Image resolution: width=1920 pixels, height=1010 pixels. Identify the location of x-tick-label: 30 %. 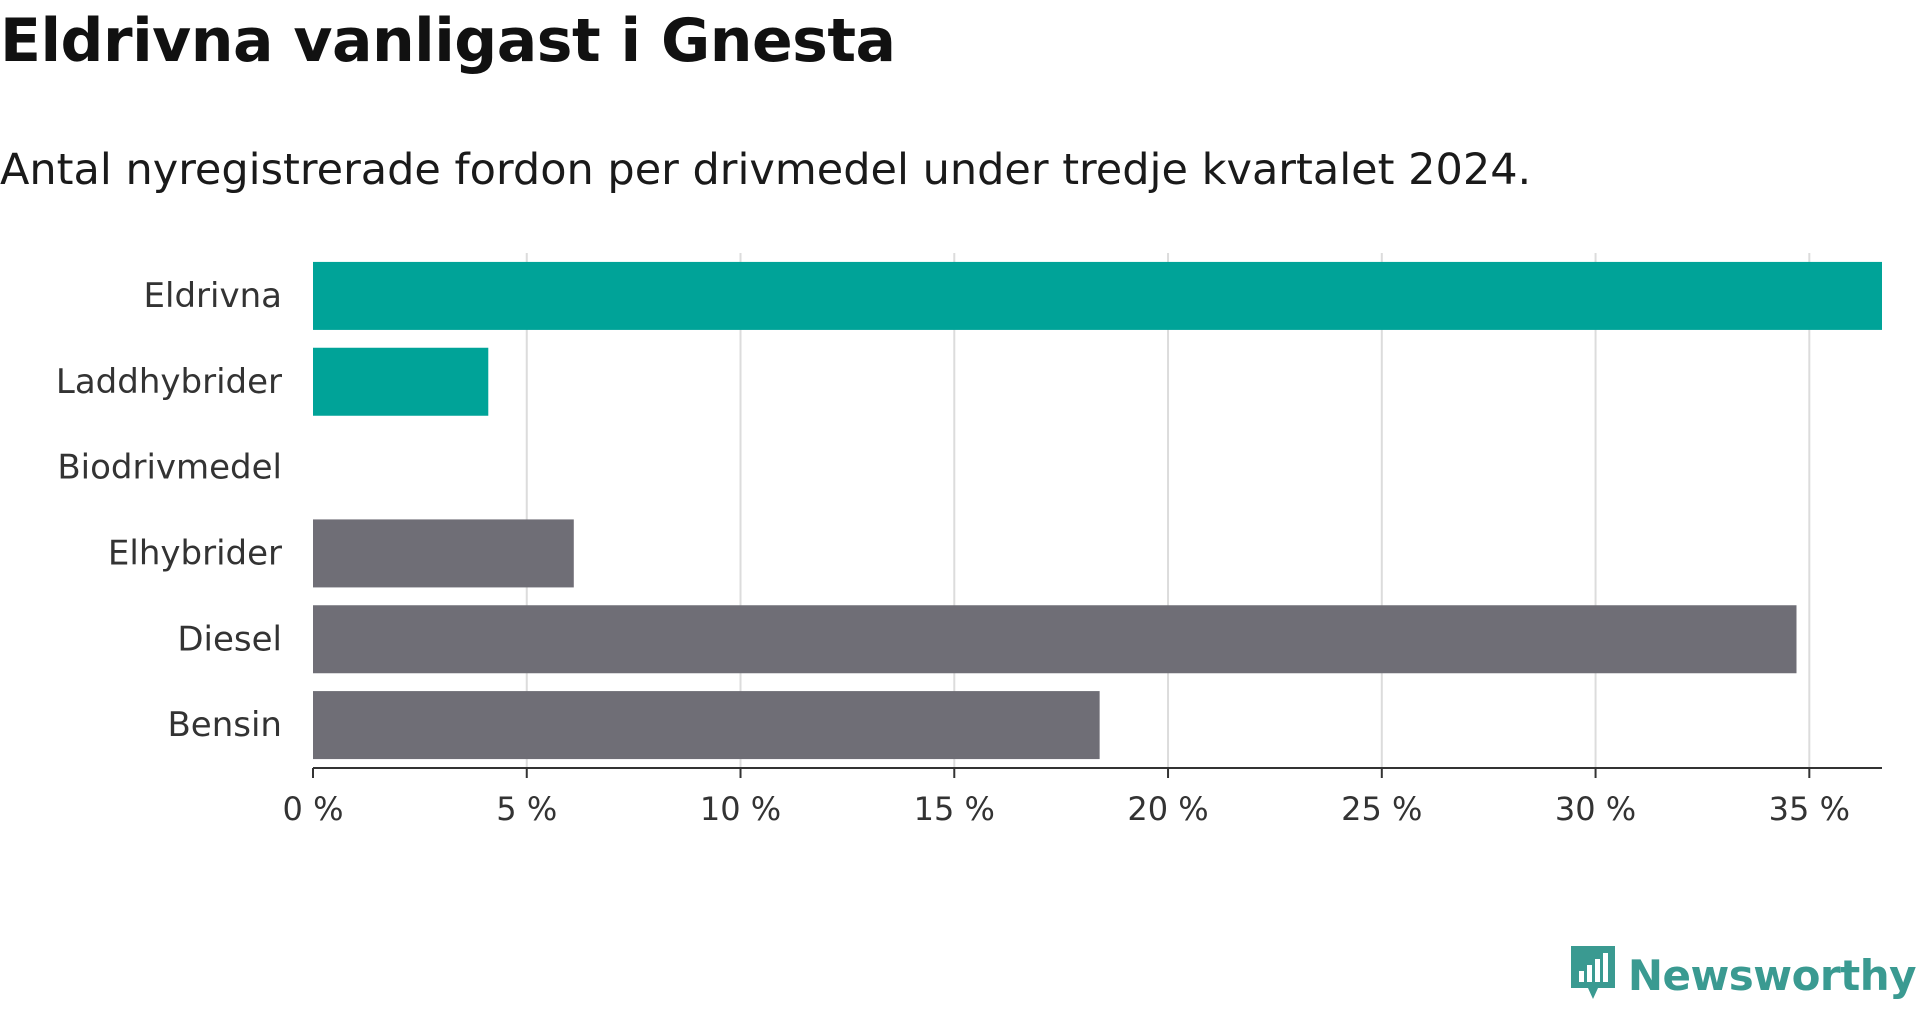
(1595, 809).